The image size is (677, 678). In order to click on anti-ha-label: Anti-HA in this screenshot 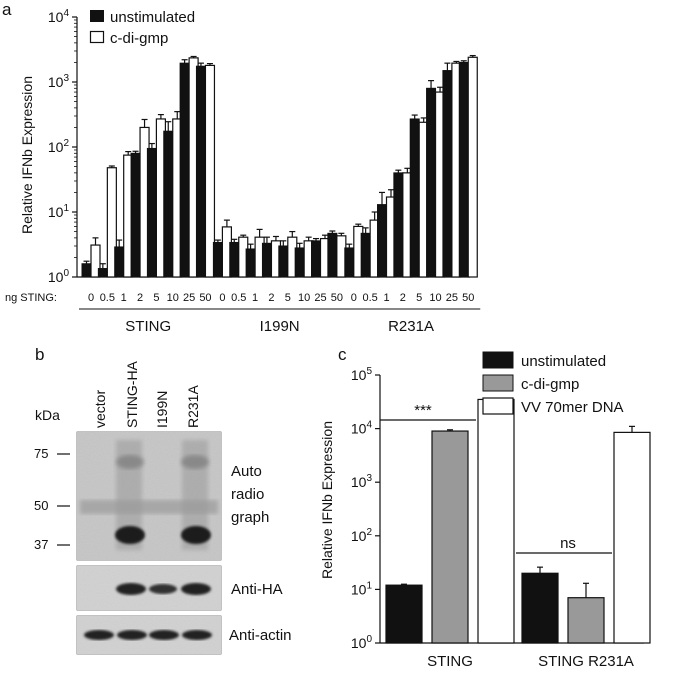, I will do `click(257, 589)`.